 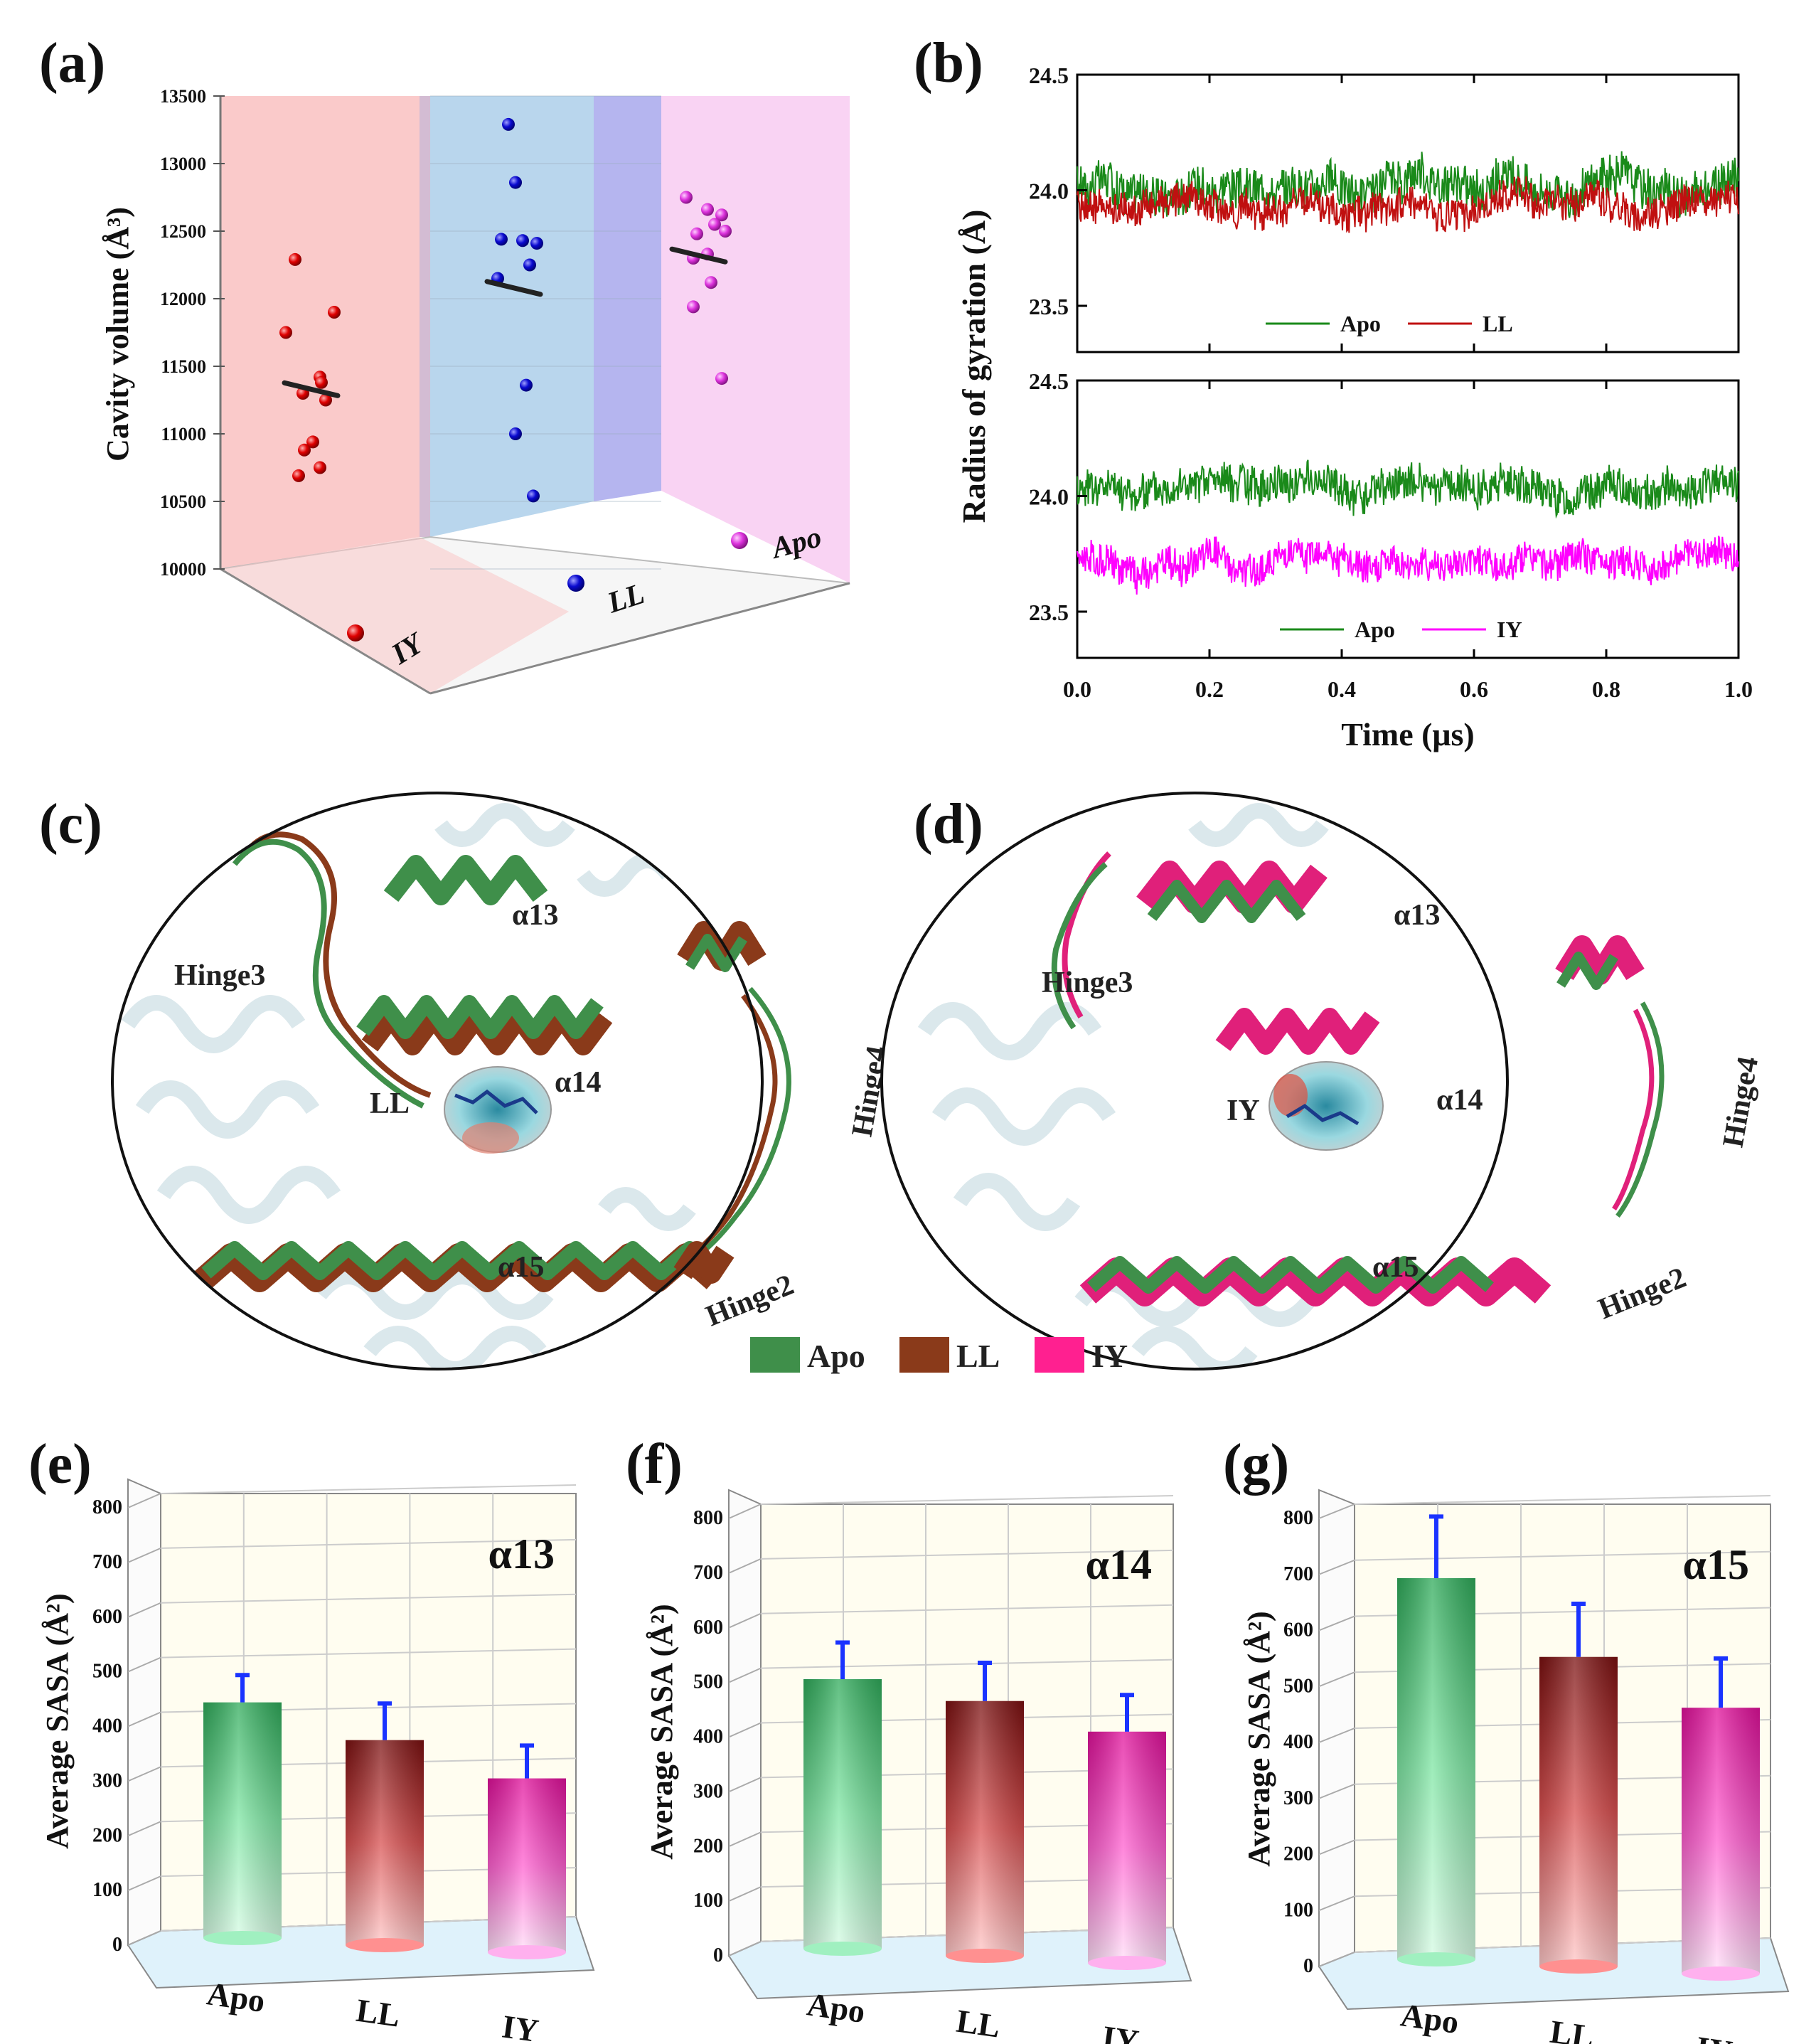 What do you see at coordinates (480, 1017) in the screenshot?
I see `c-a14-apo` at bounding box center [480, 1017].